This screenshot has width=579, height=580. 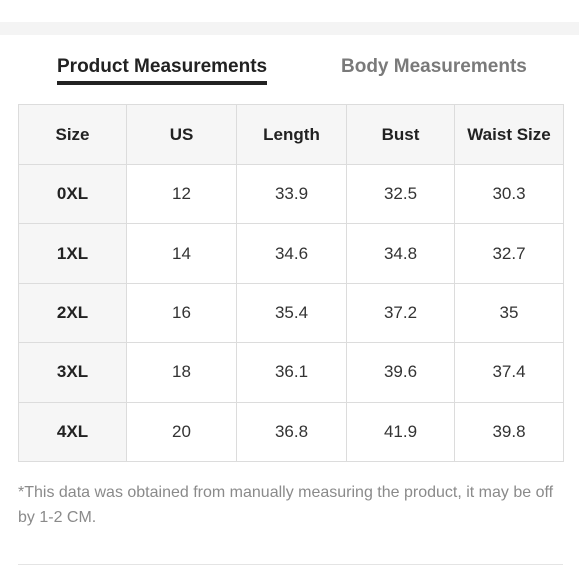 What do you see at coordinates (290, 564) in the screenshot?
I see `bottom-divider` at bounding box center [290, 564].